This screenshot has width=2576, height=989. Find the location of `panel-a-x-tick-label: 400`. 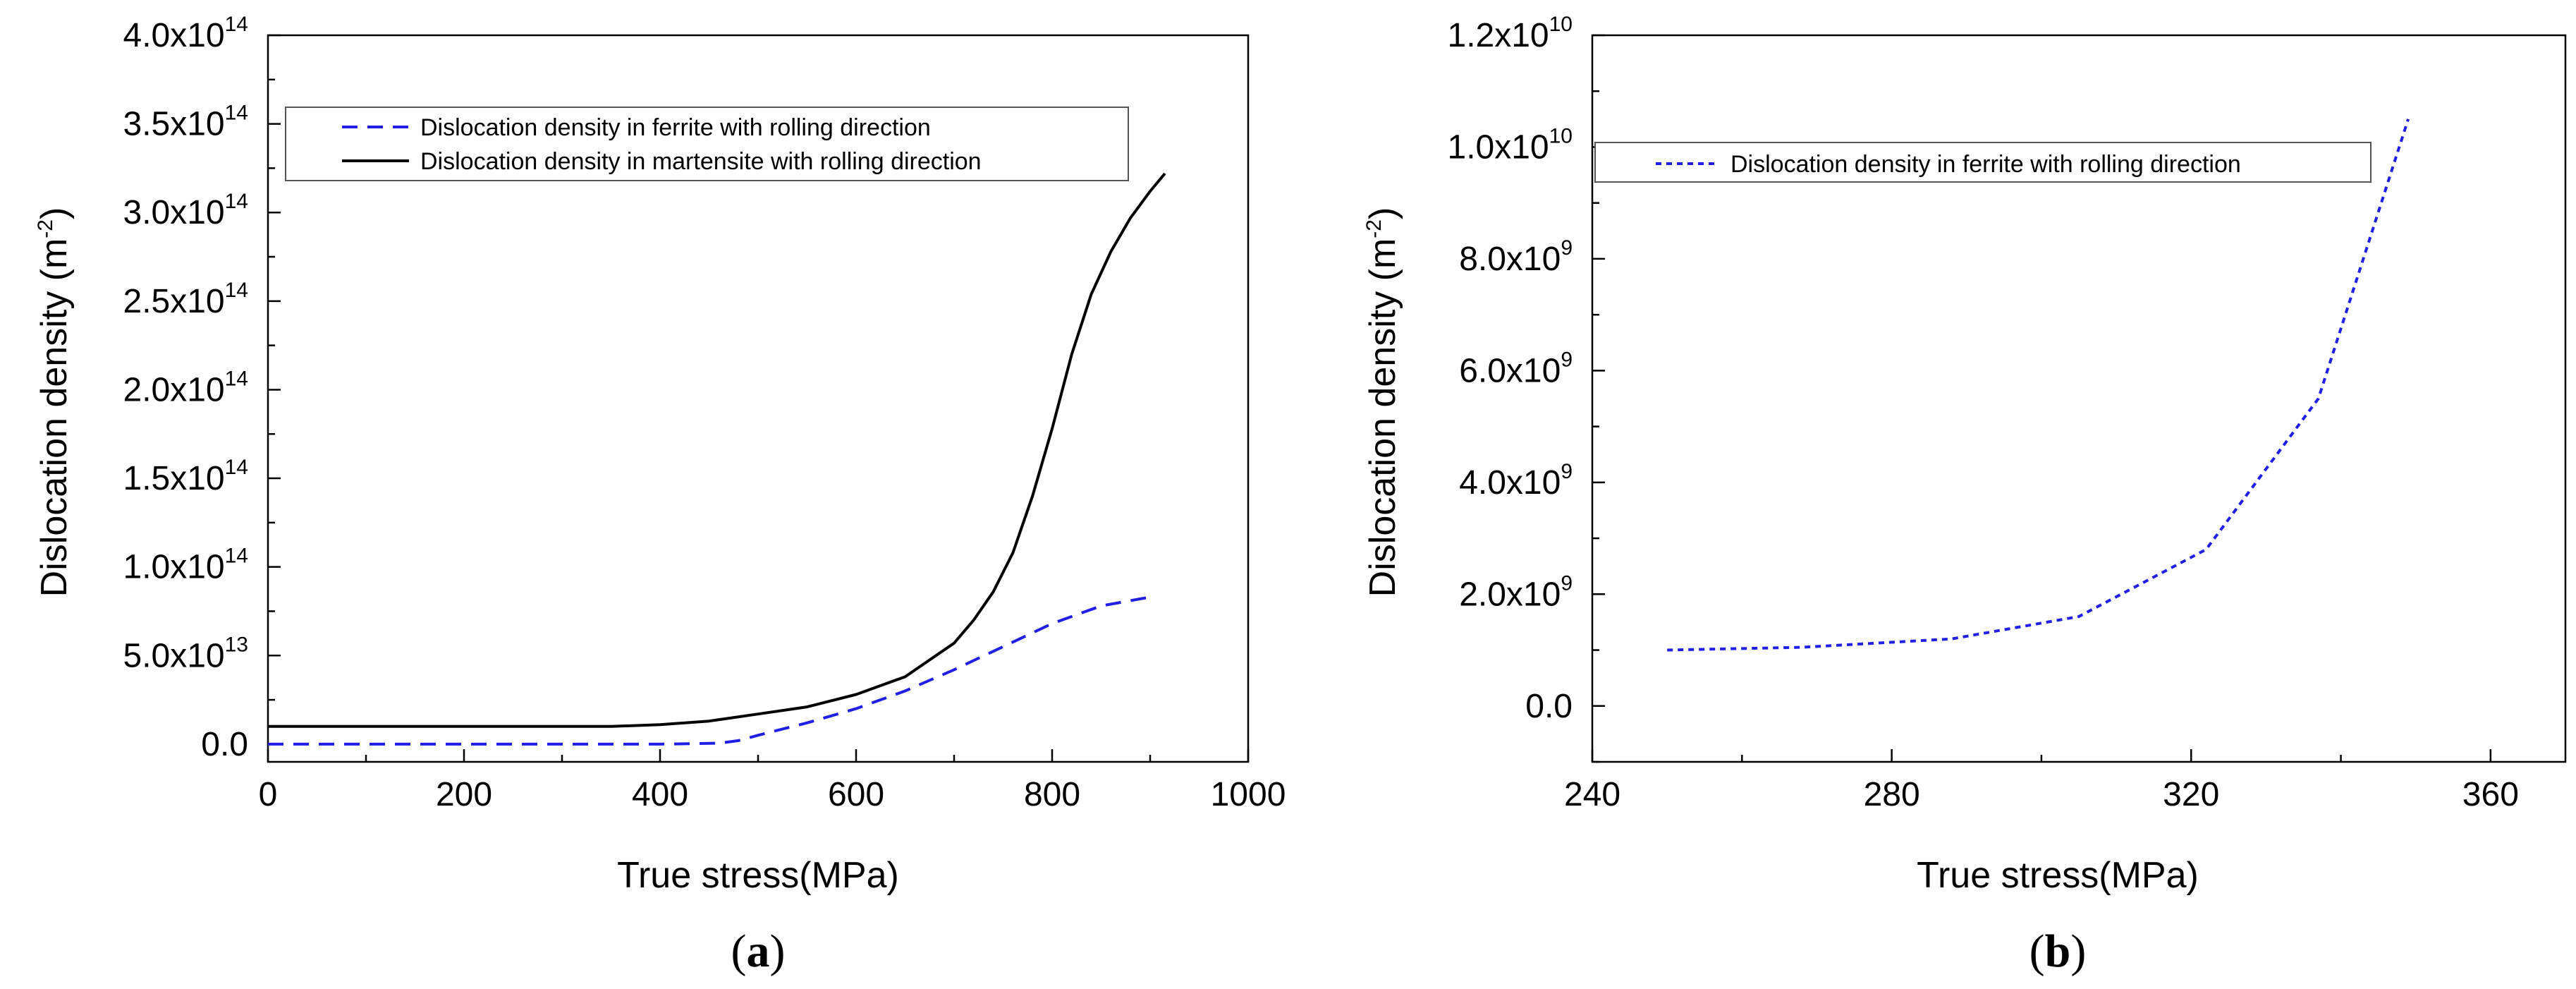

panel-a-x-tick-label: 400 is located at coordinates (660, 794).